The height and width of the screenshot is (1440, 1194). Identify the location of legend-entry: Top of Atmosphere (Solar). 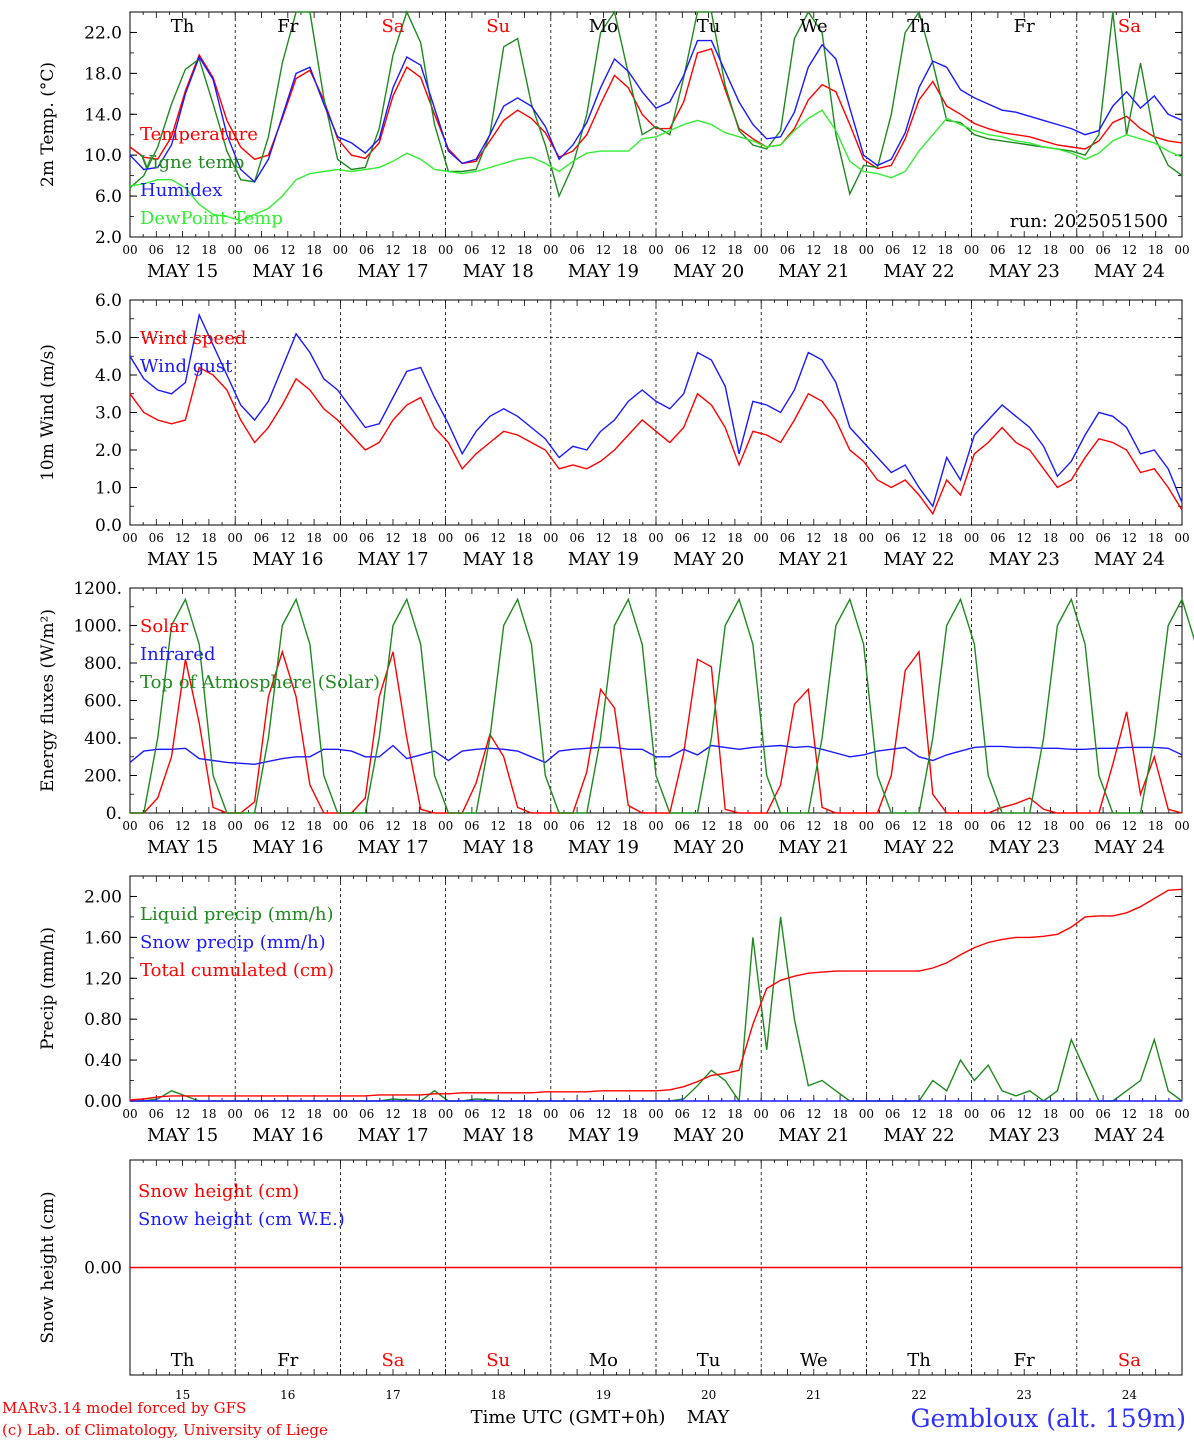
(260, 682).